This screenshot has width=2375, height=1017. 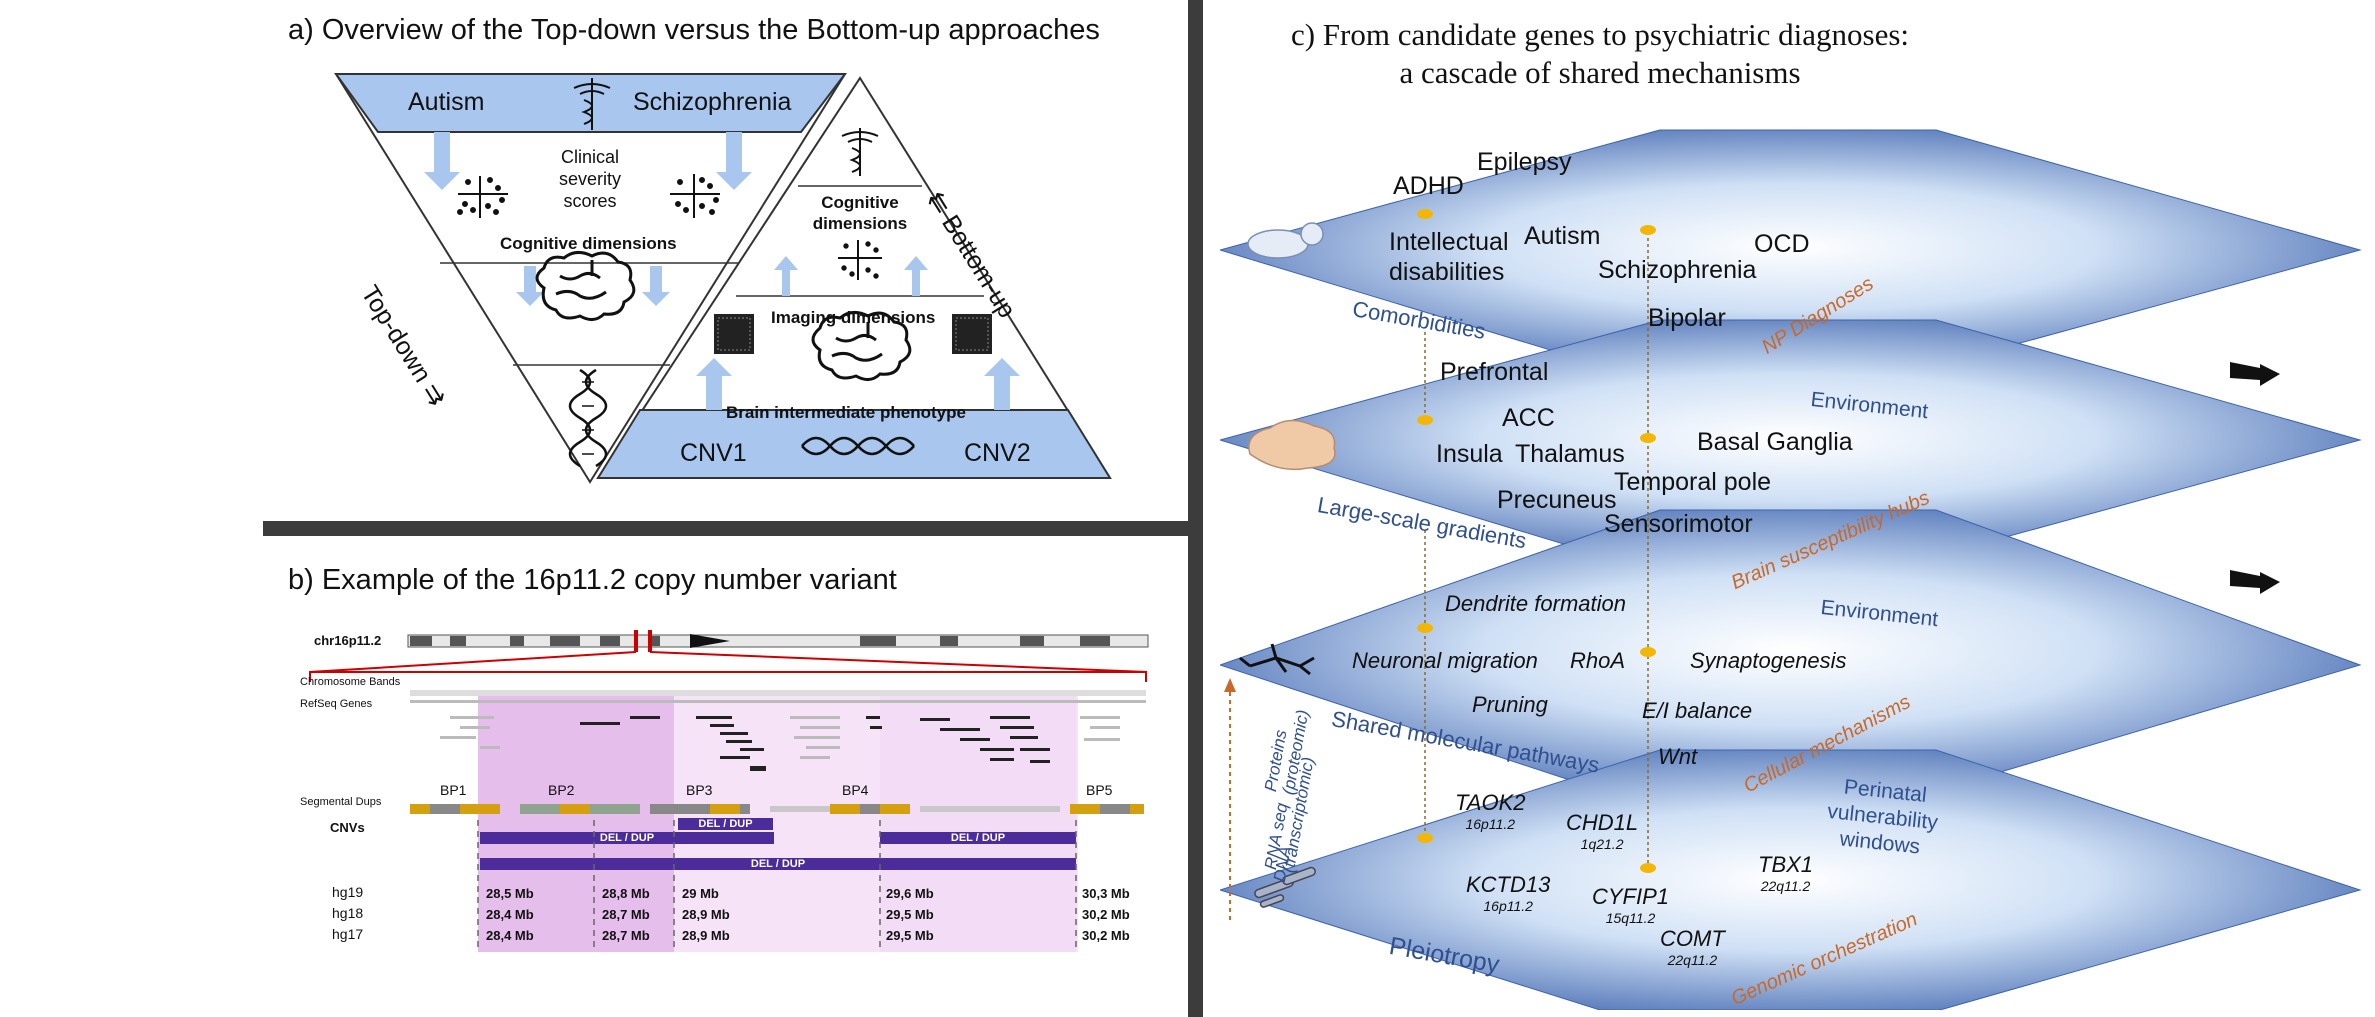 I want to click on label-autism: Autism, so click(x=446, y=102).